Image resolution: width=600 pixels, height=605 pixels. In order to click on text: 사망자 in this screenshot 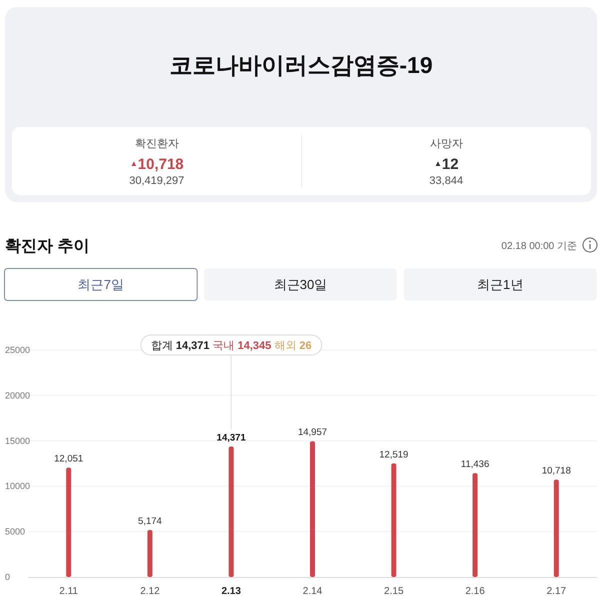, I will do `click(446, 144)`.